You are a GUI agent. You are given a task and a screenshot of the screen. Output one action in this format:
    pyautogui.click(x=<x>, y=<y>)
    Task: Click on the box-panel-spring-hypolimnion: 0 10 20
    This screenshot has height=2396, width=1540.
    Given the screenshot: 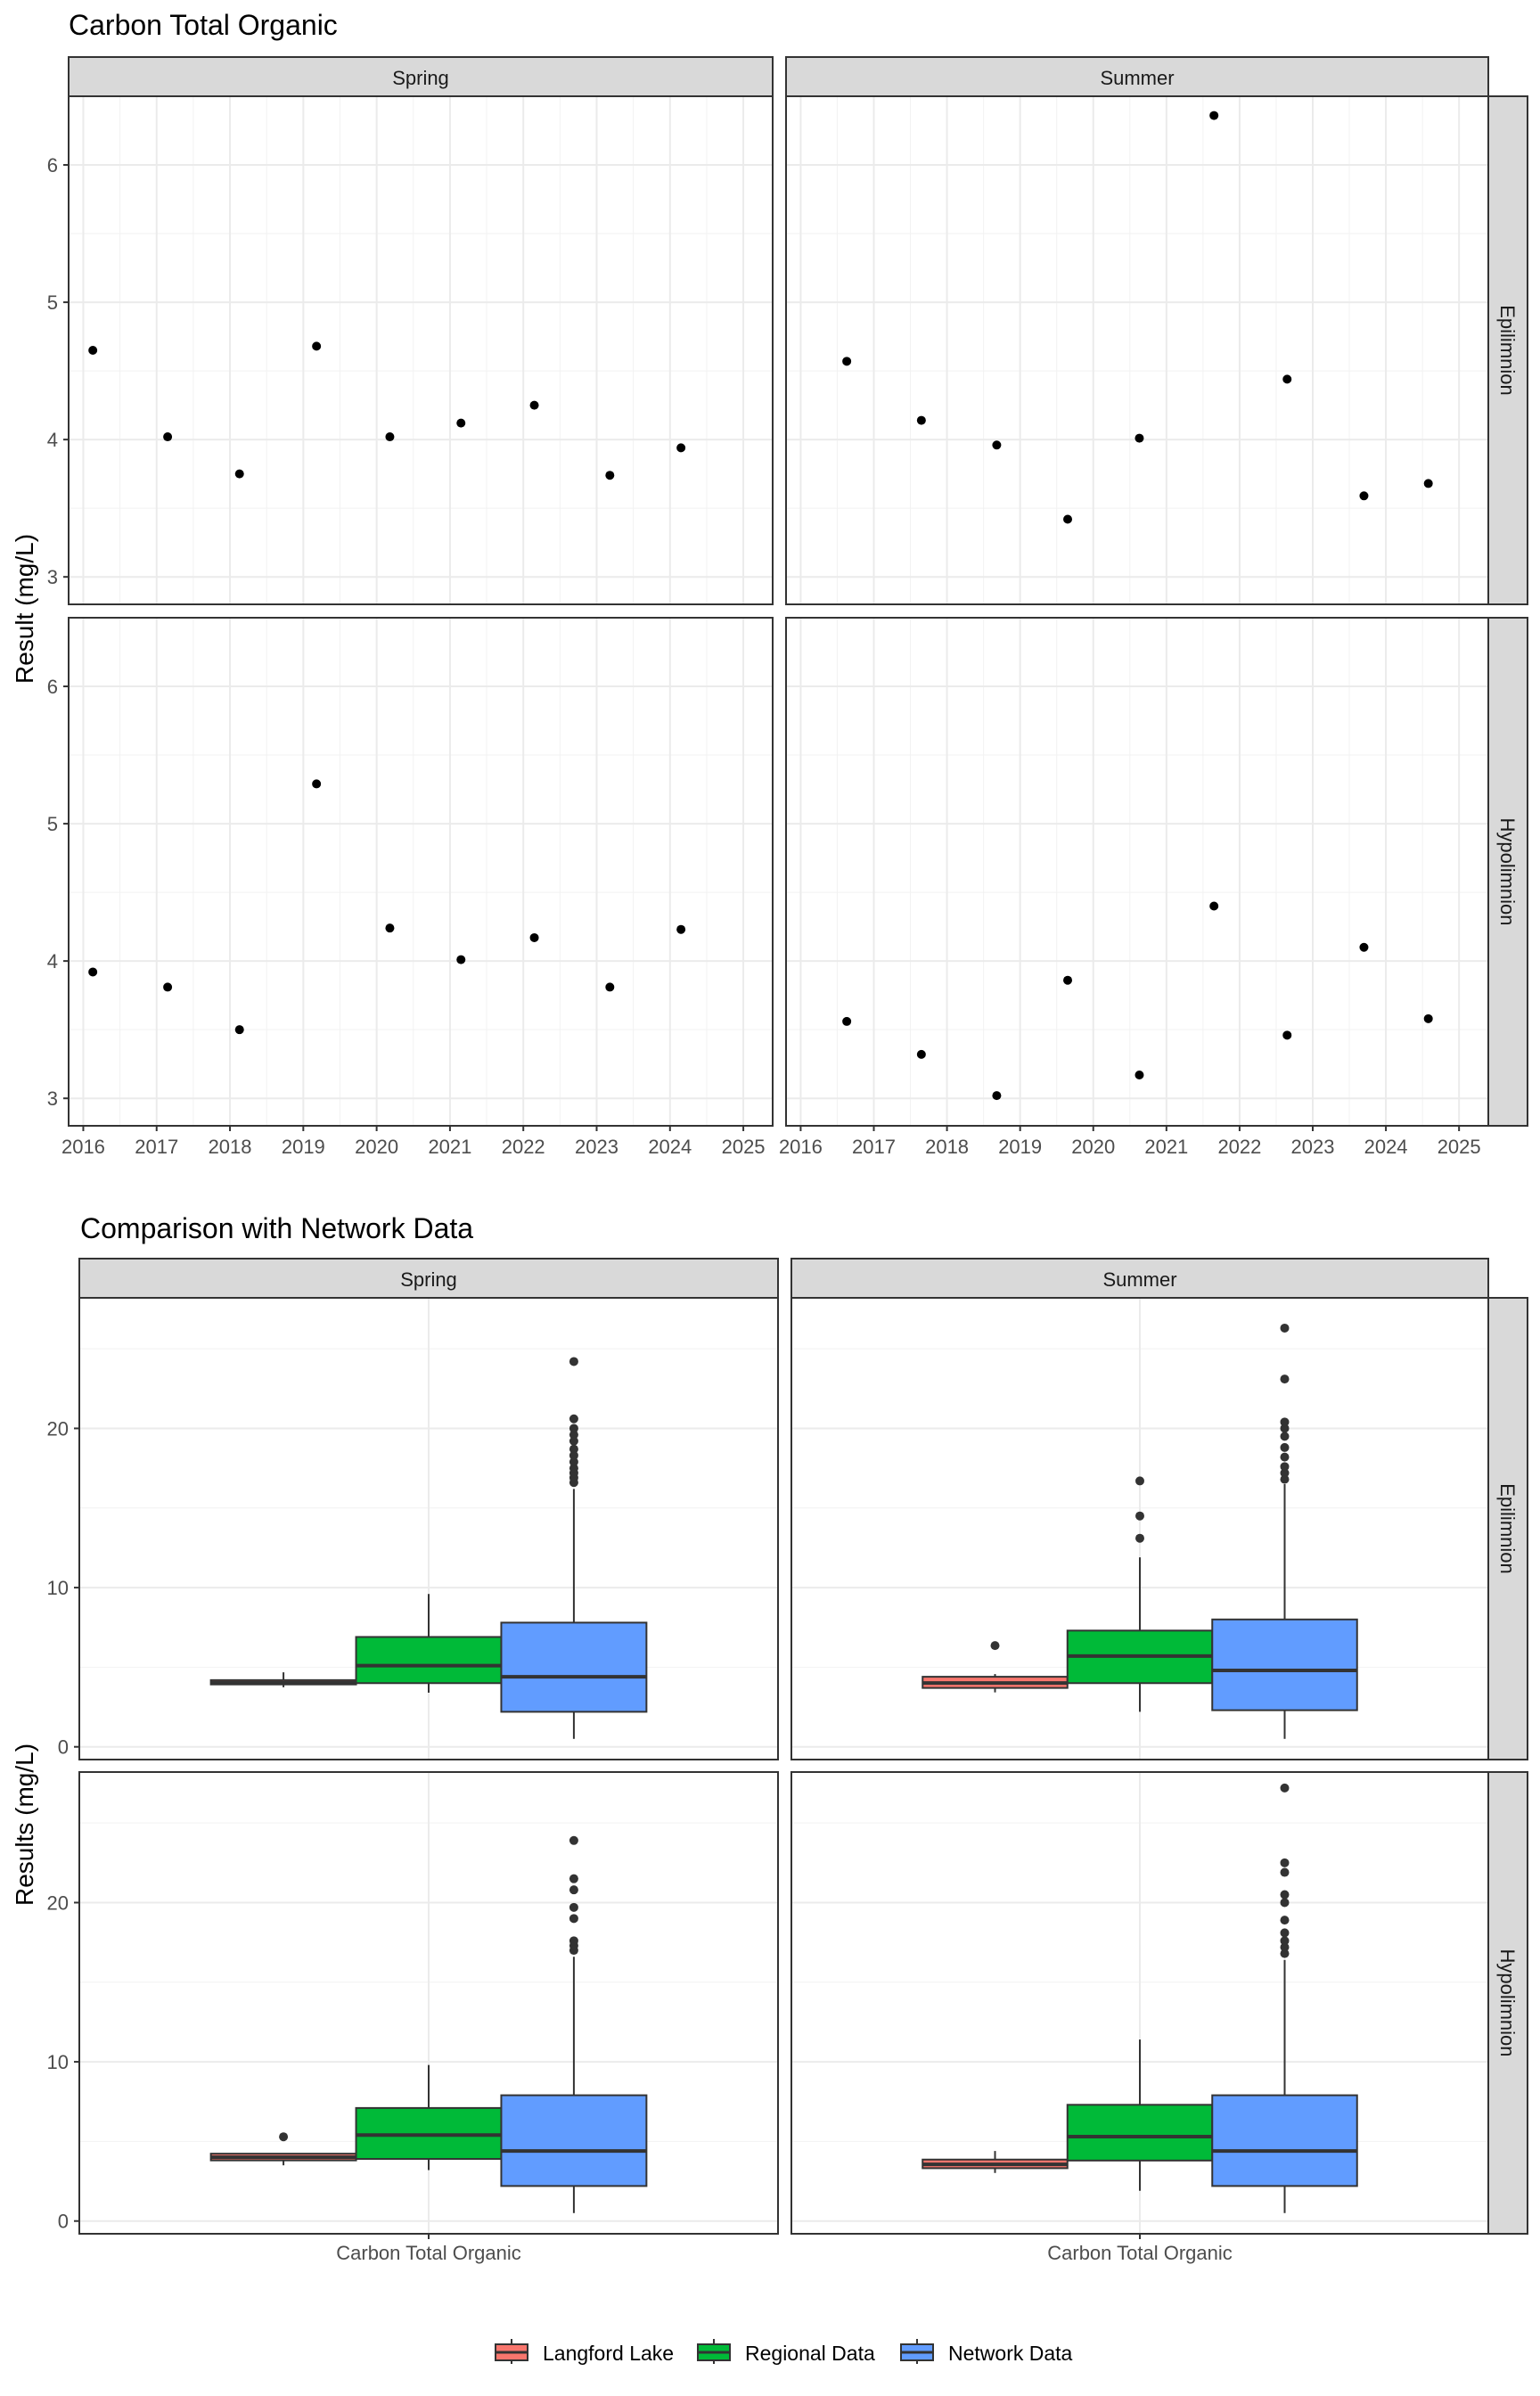 What is the action you would take?
    pyautogui.click(x=413, y=2005)
    